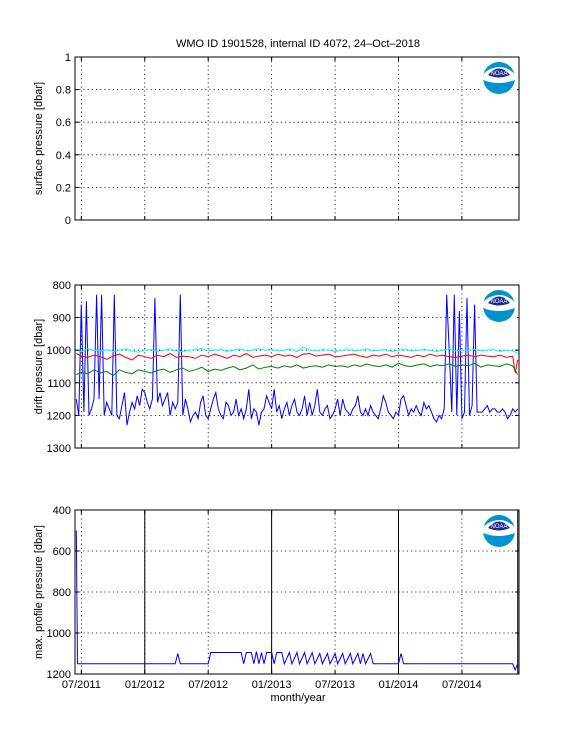 The image size is (576, 756). Describe the element at coordinates (63, 91) in the screenshot. I see `y-tick-label: 0.8` at that location.